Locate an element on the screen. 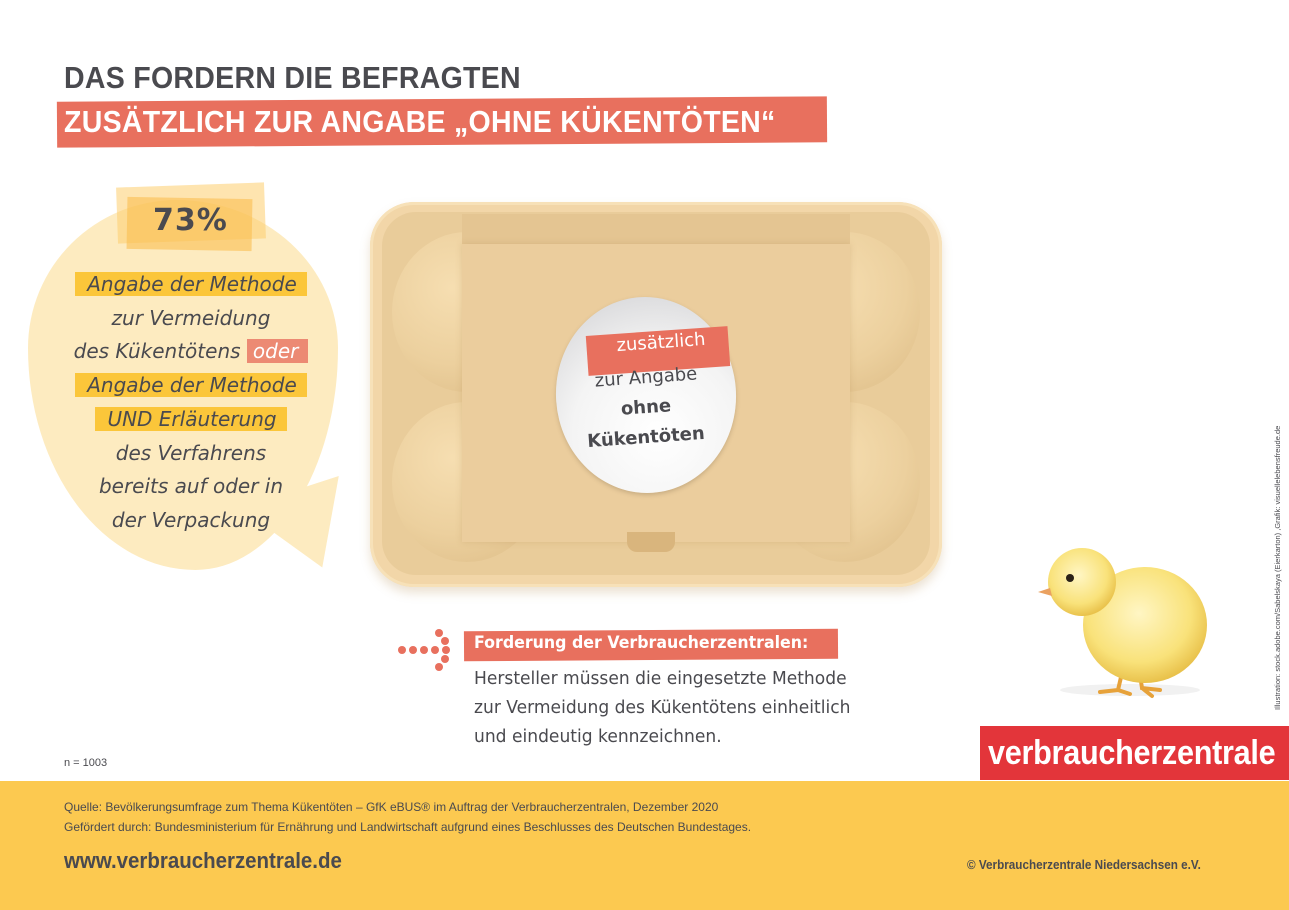 The height and width of the screenshot is (910, 1289). percentage-value: 73% is located at coordinates (190, 220).